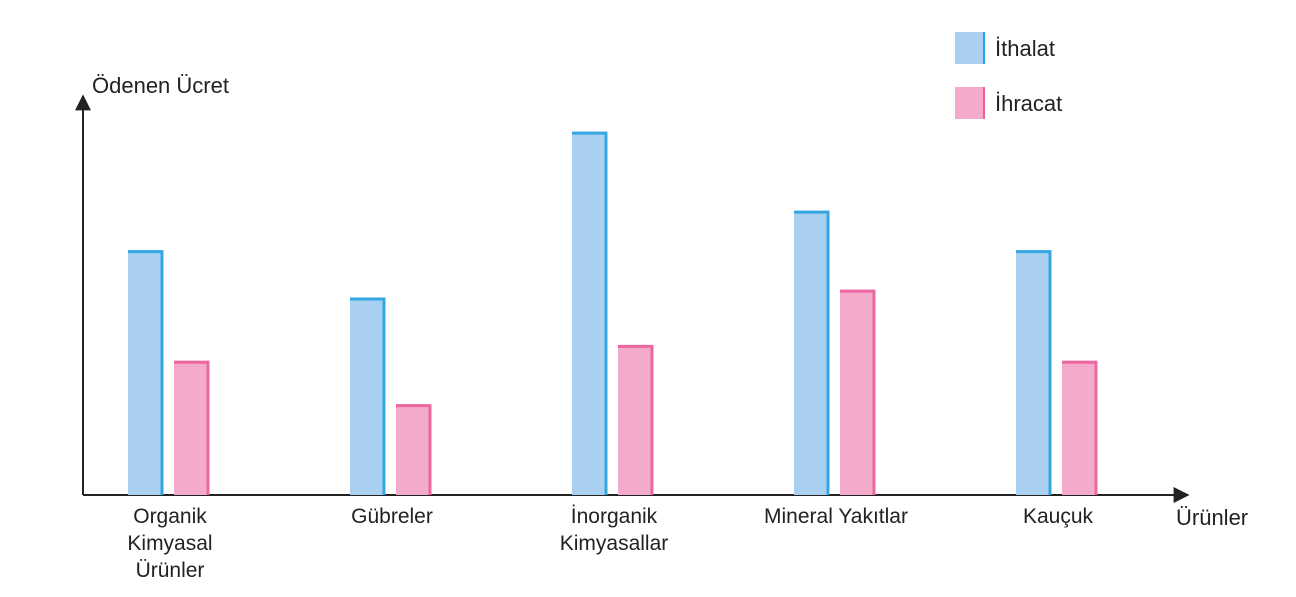  Describe the element at coordinates (614, 530) in the screenshot. I see `x-tick-label: İnorganik Kimyasallar` at that location.